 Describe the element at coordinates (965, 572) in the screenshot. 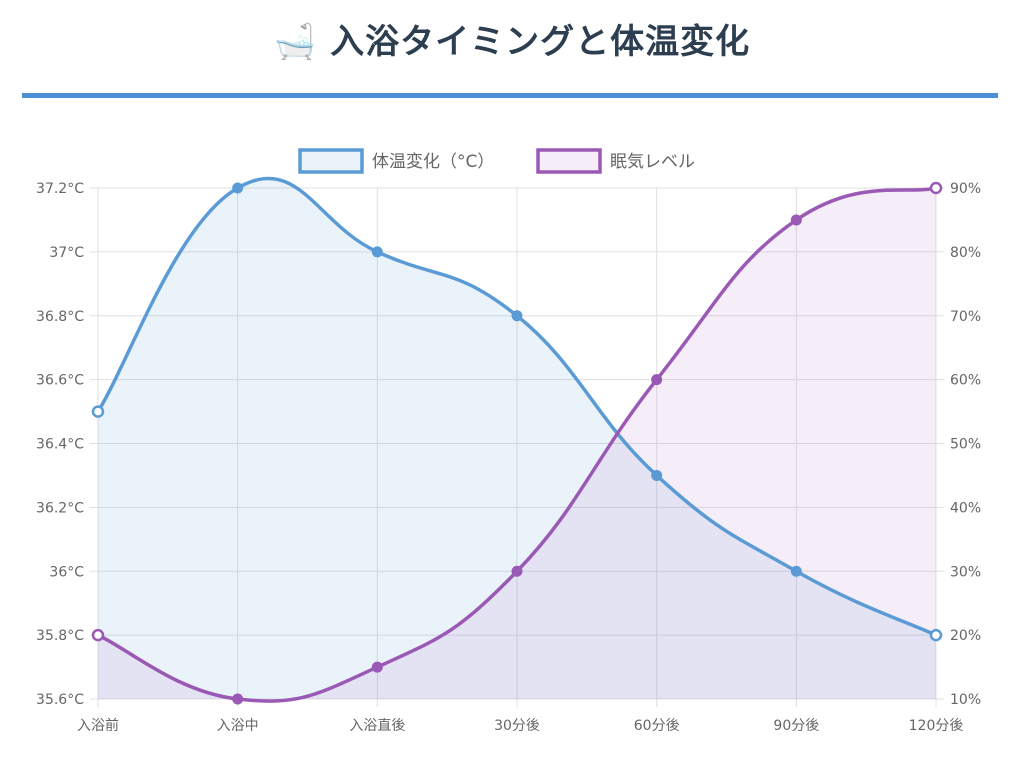

I see `y-right-tick-label: 30%` at that location.